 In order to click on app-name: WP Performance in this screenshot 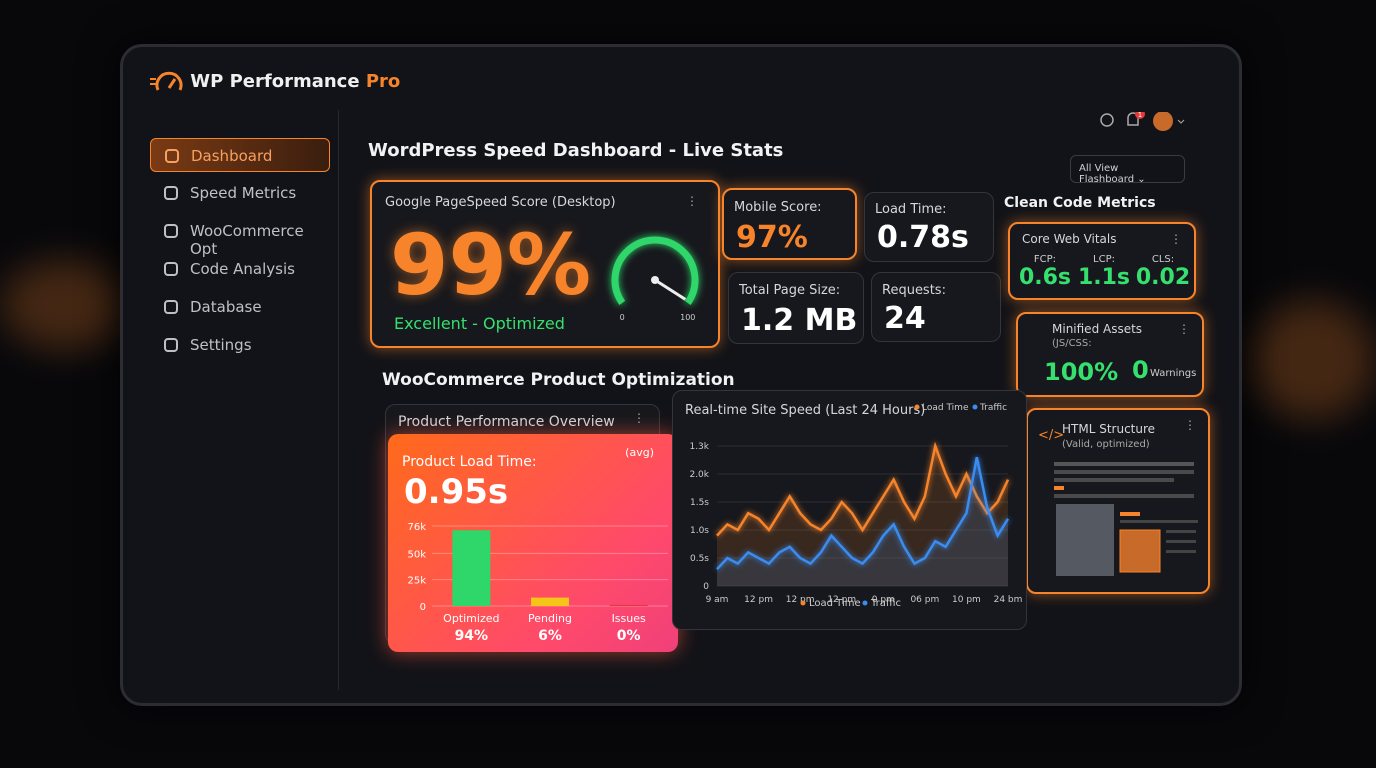, I will do `click(275, 81)`.